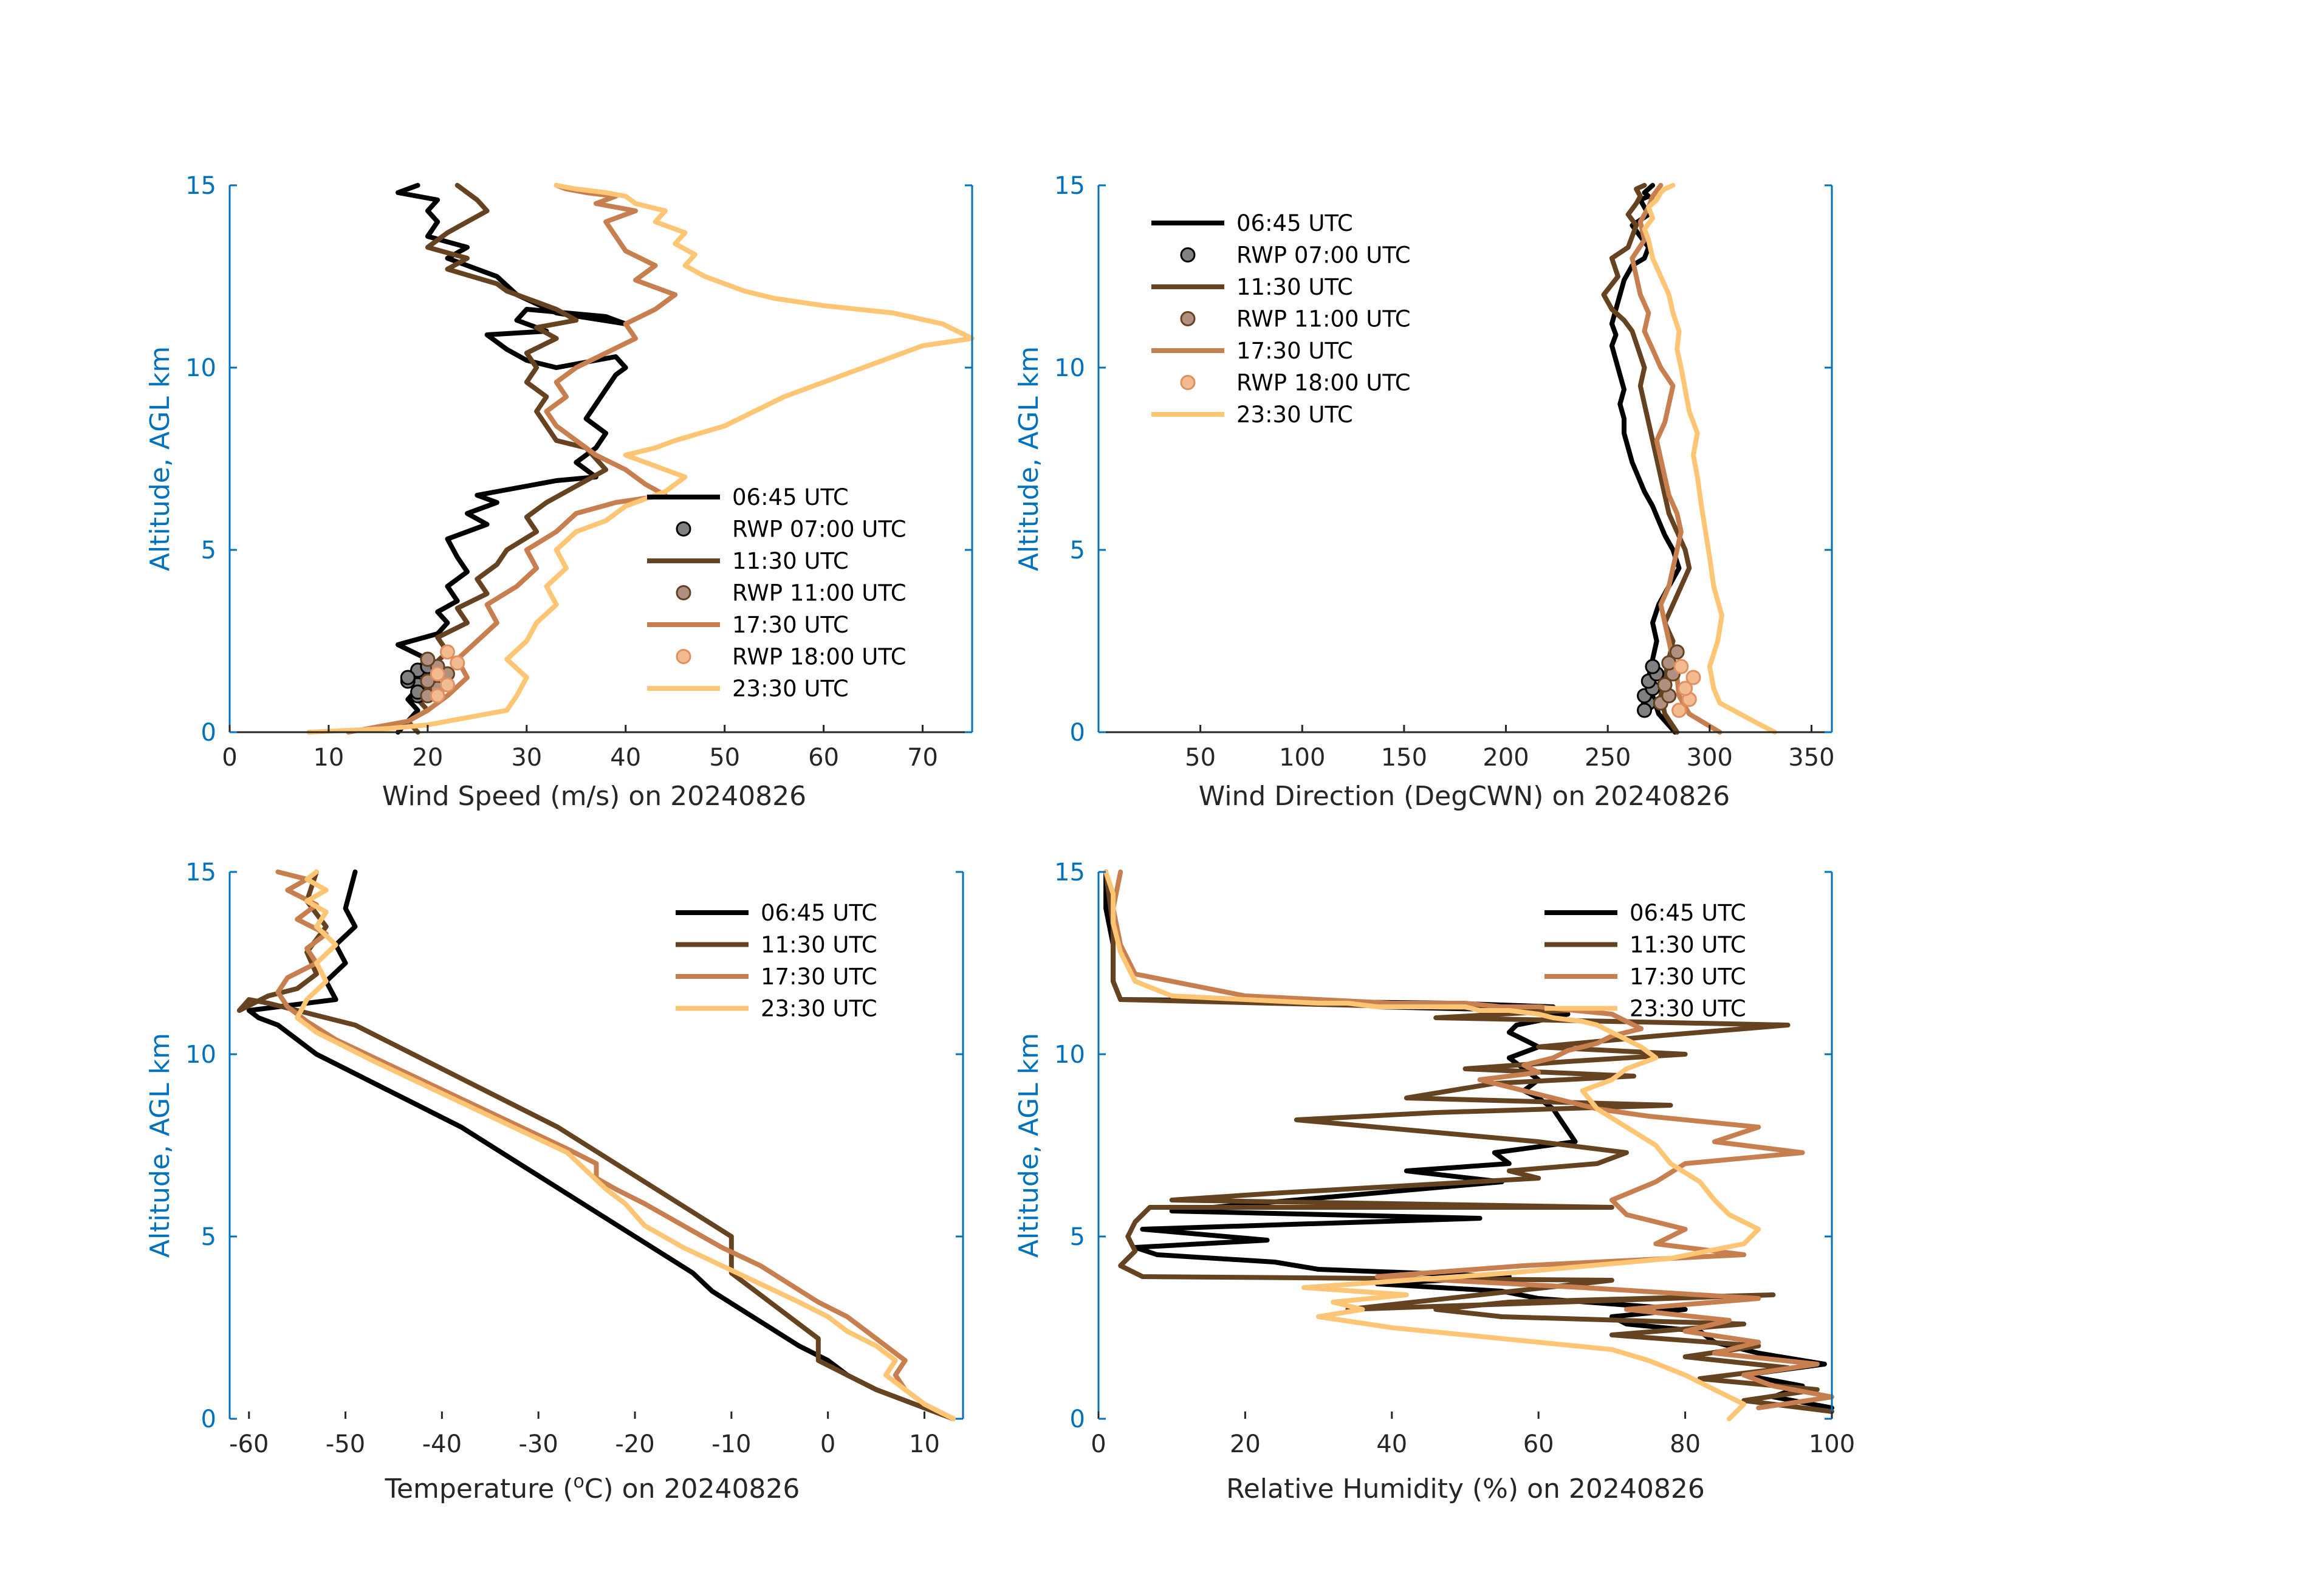 The image size is (2324, 1595). I want to click on temperature-ylabel: Altitude, AGL km, so click(161, 1145).